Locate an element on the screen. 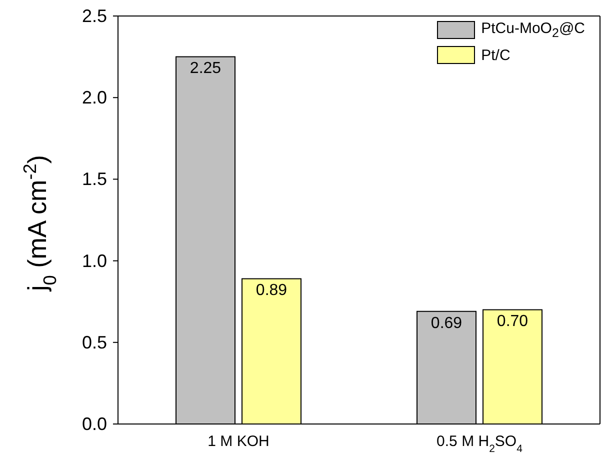 The image size is (605, 459). data-label: 2.25 is located at coordinates (206, 69).